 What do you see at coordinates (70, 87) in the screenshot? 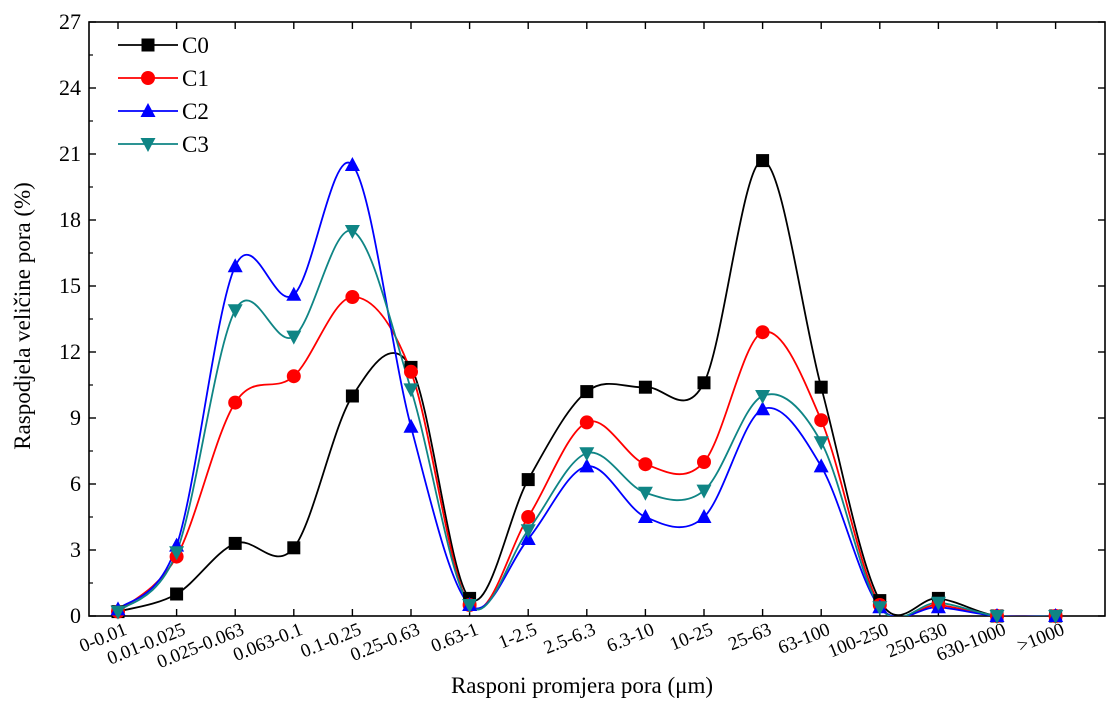
I see `y-tick-label: 24` at bounding box center [70, 87].